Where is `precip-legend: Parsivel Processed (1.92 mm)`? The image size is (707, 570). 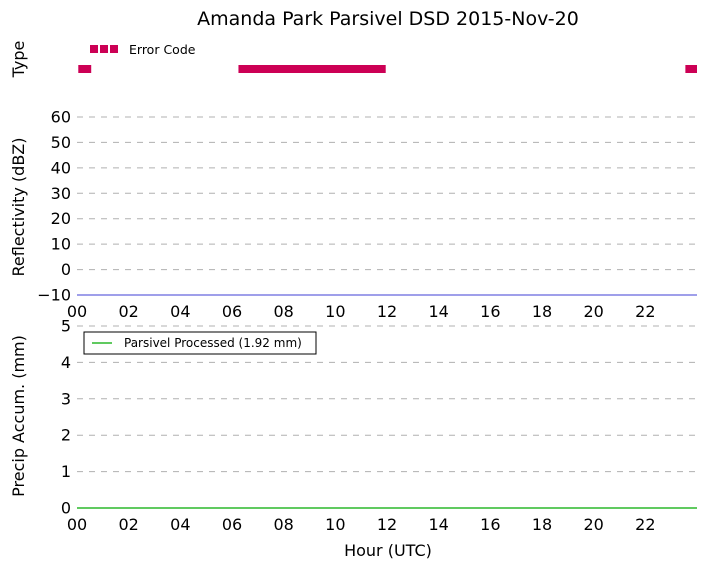
precip-legend: Parsivel Processed (1.92 mm) is located at coordinates (200, 343).